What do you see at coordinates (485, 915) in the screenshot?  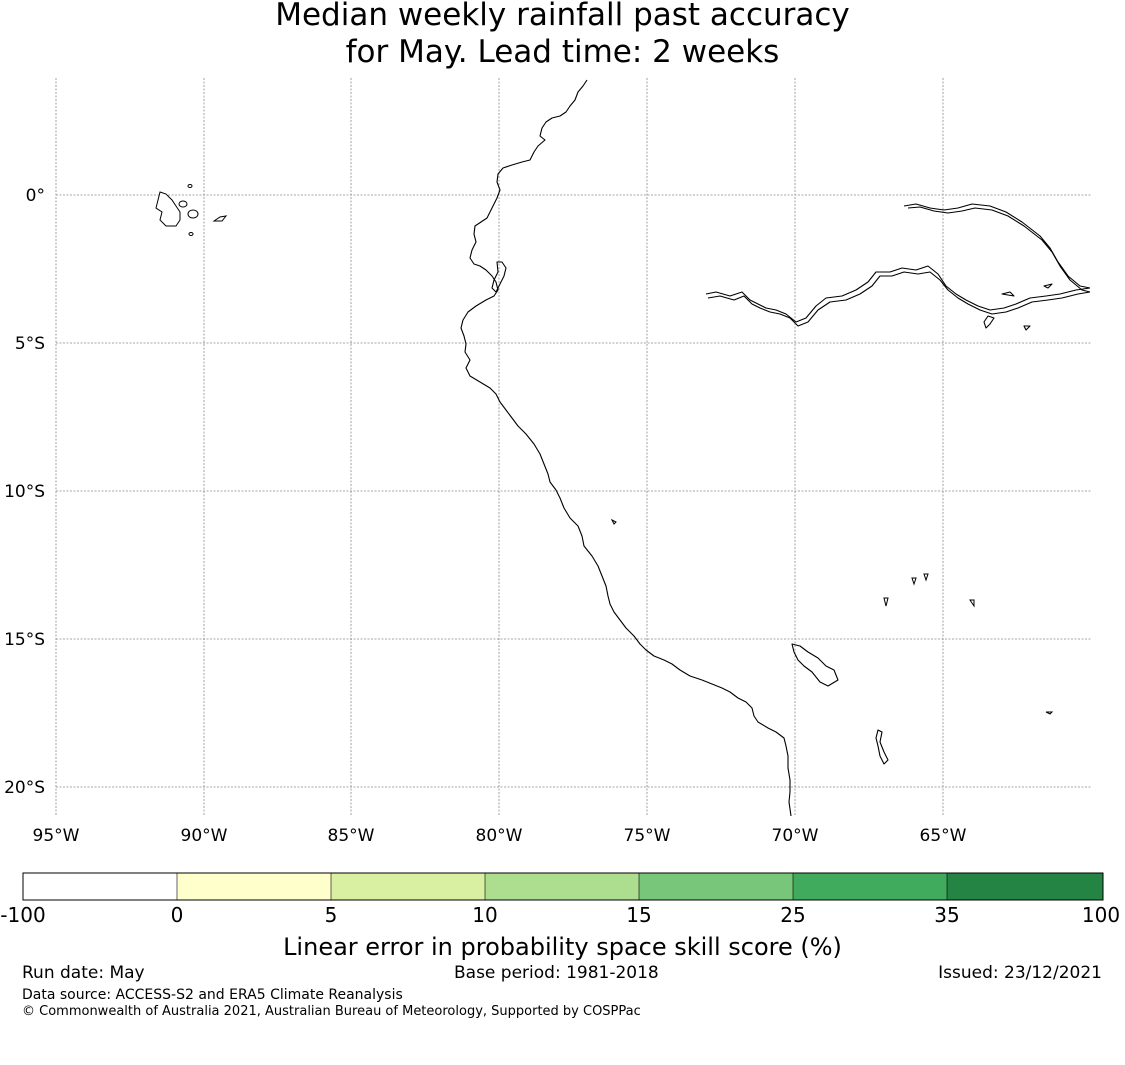 I see `colorbar-tick-label: 10` at bounding box center [485, 915].